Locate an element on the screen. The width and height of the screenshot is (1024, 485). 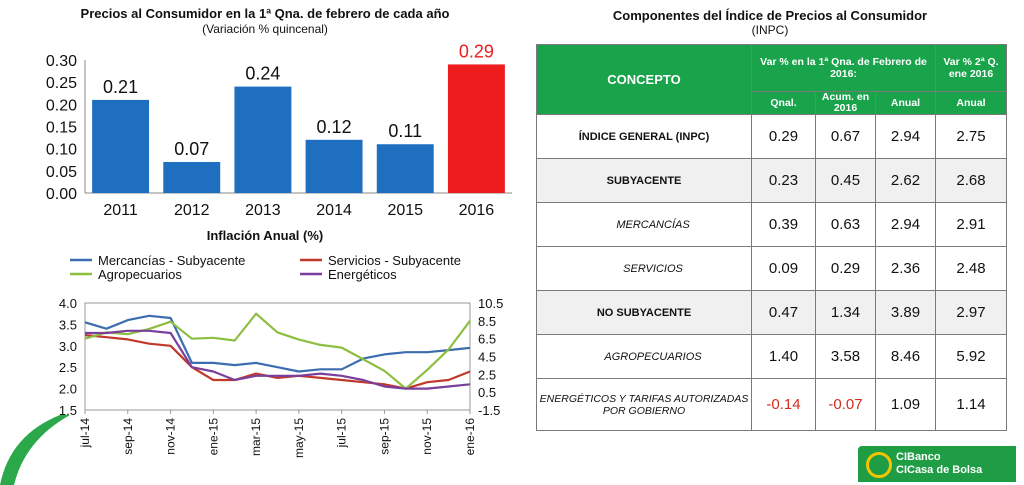
row-label: AGROPECUARIOS is located at coordinates (644, 356).